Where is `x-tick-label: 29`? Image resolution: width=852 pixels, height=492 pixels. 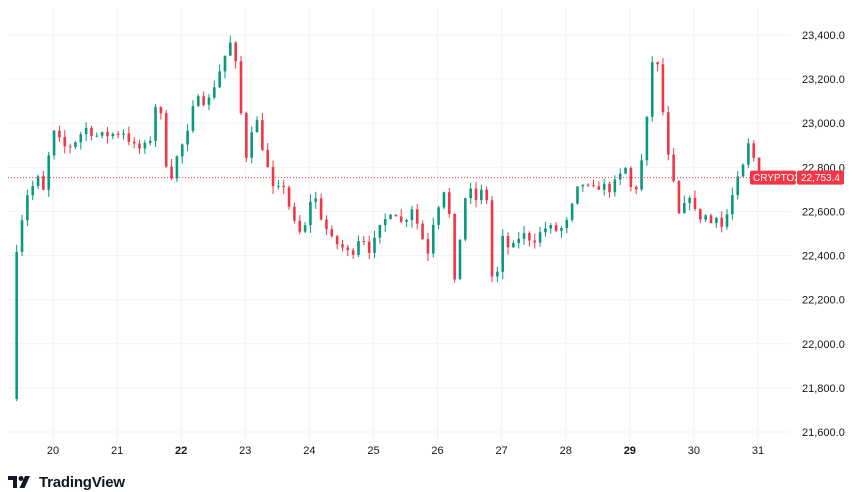
x-tick-label: 29 is located at coordinates (630, 451).